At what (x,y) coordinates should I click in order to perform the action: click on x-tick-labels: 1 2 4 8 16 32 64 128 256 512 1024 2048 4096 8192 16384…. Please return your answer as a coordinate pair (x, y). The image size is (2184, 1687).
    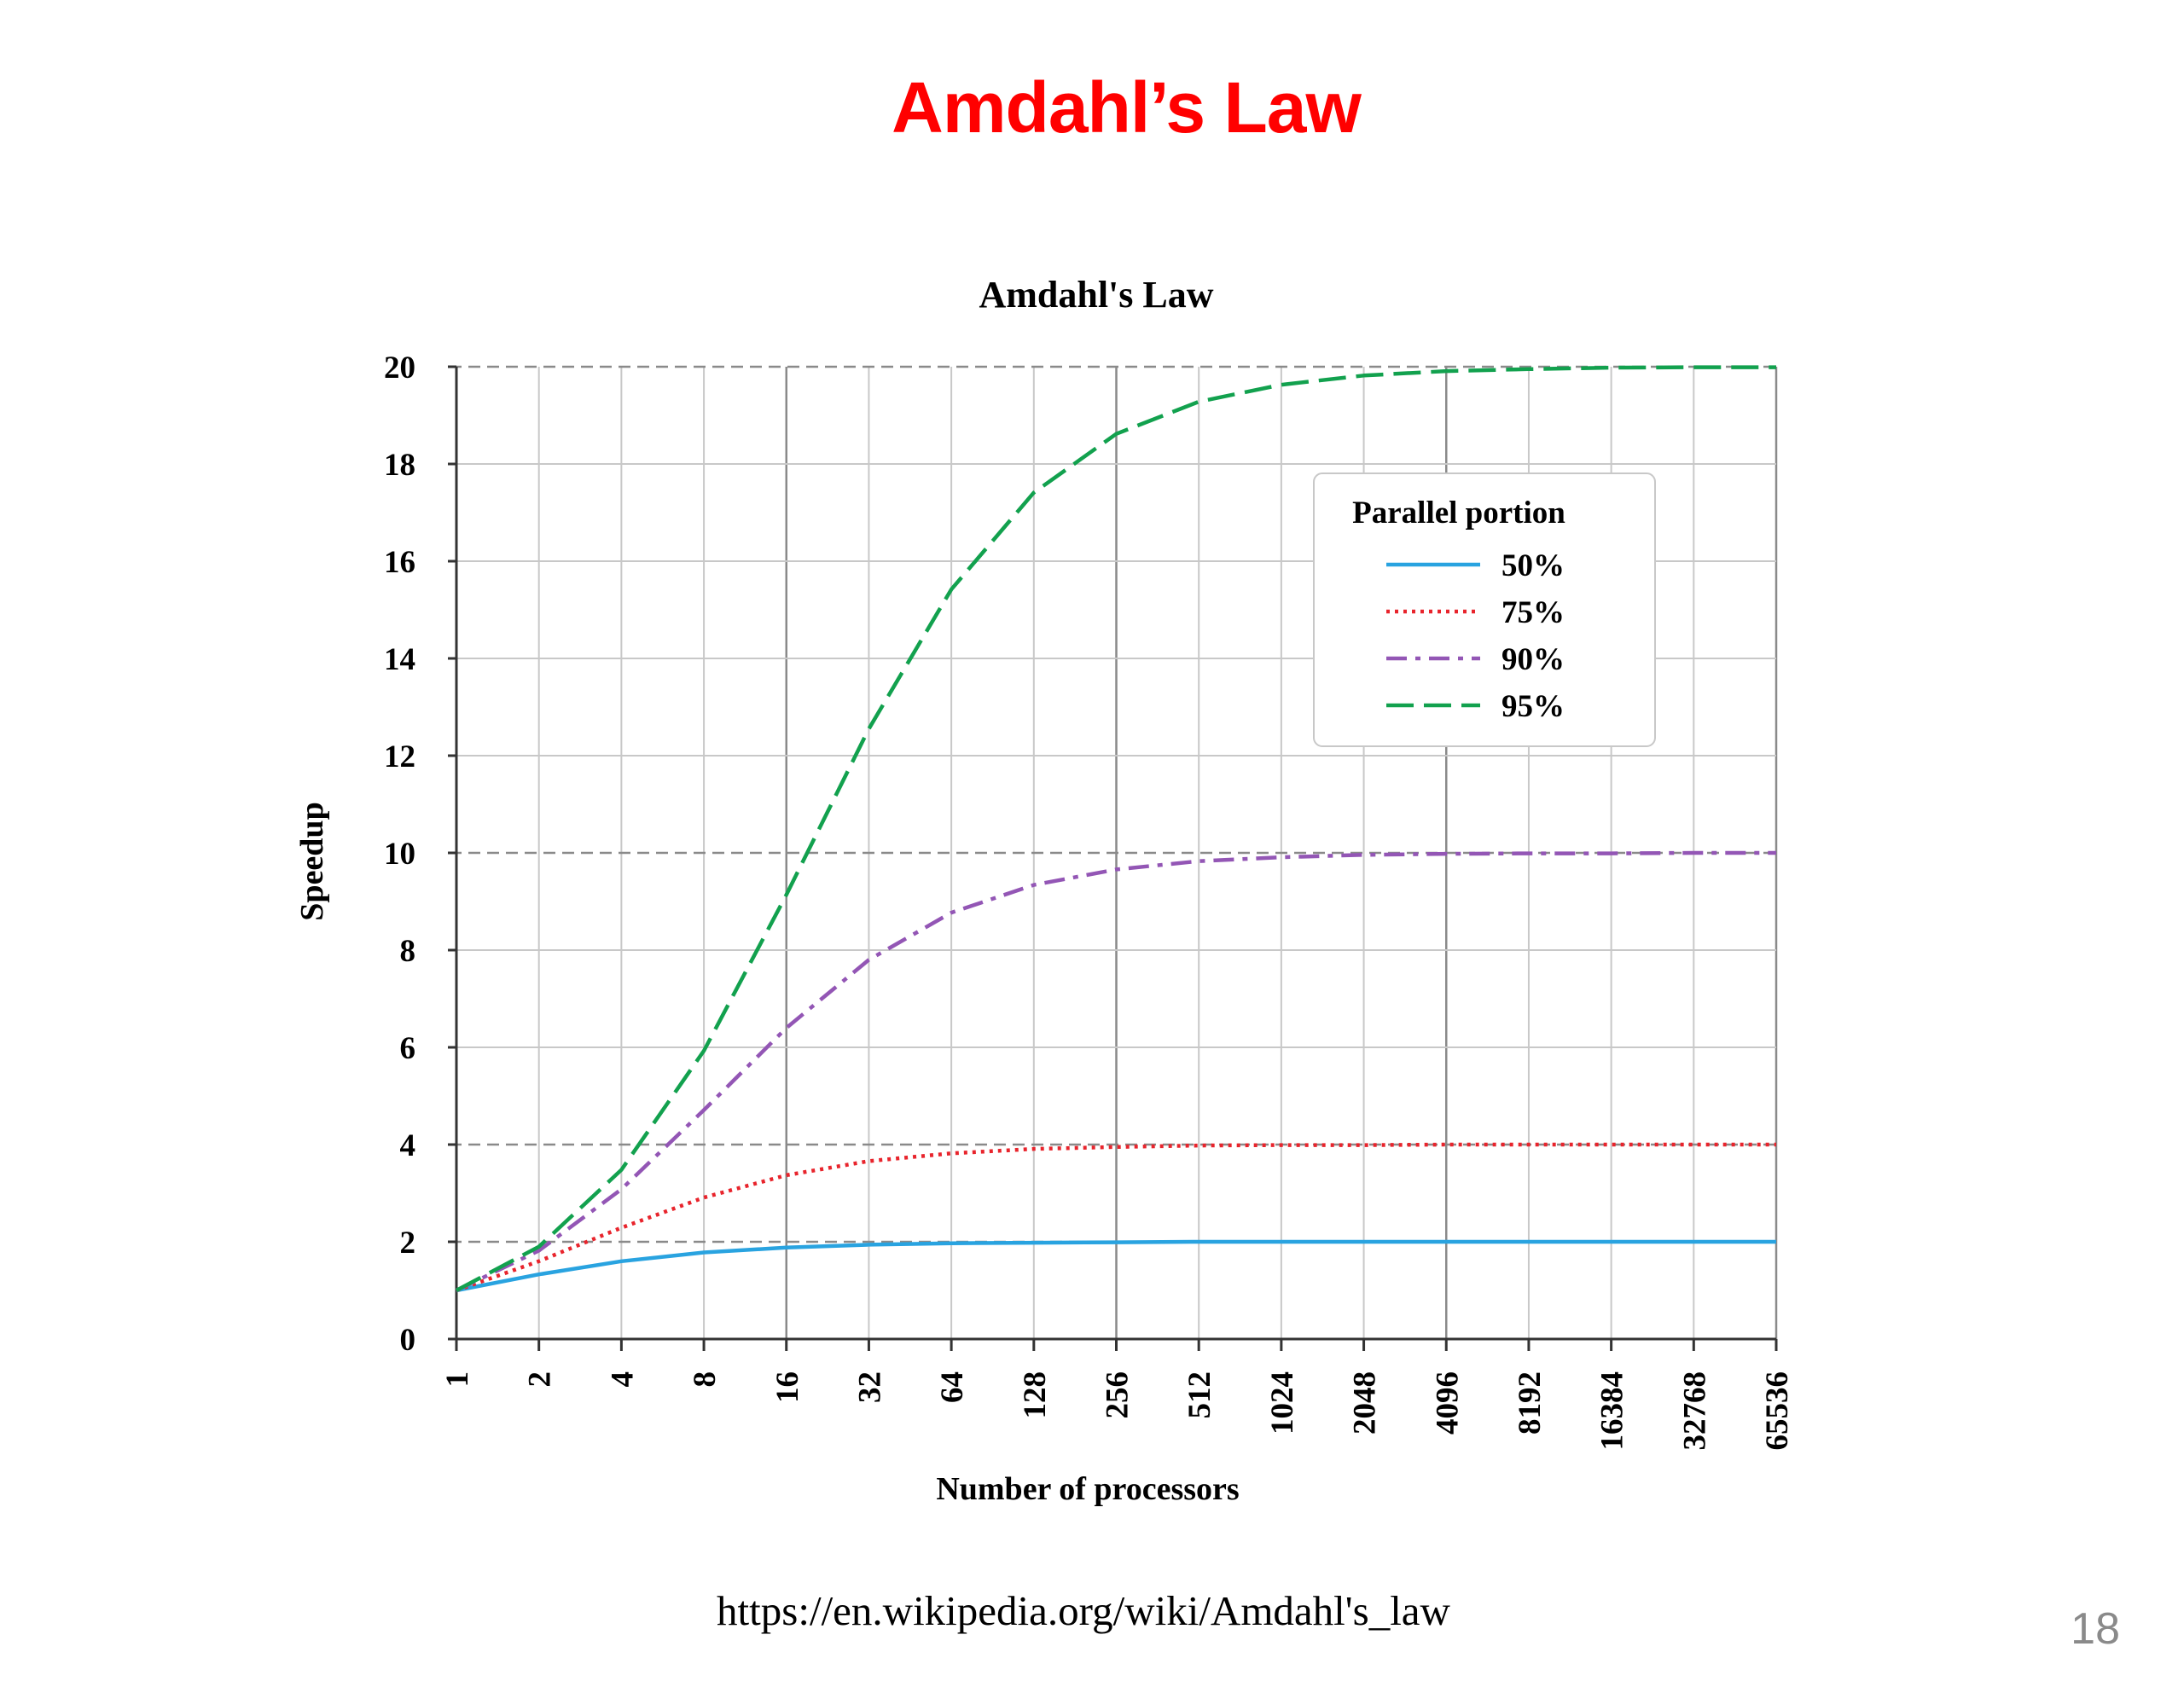
    Looking at the image, I should click on (1117, 1411).